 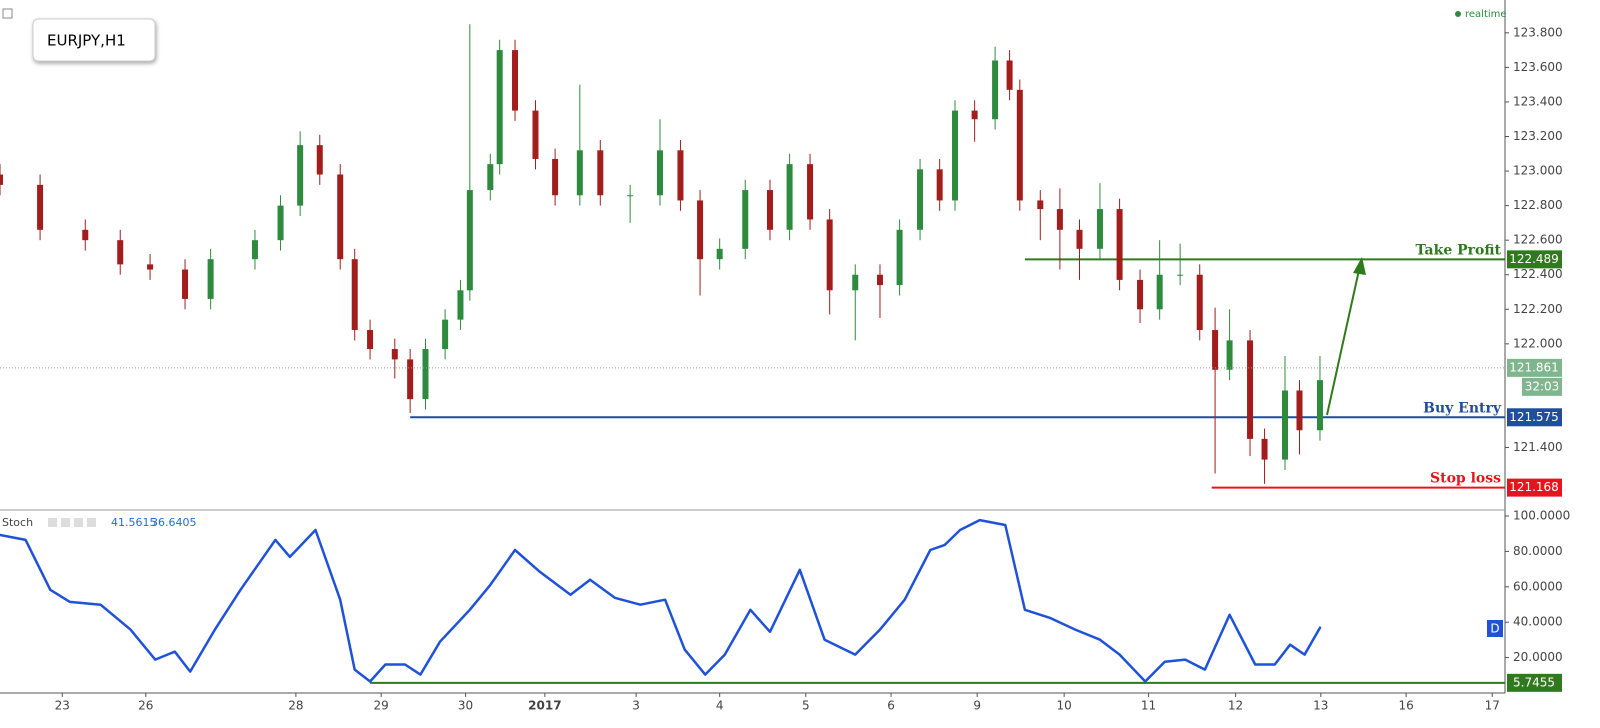 I want to click on x-tick-label: 2017, so click(x=544, y=706).